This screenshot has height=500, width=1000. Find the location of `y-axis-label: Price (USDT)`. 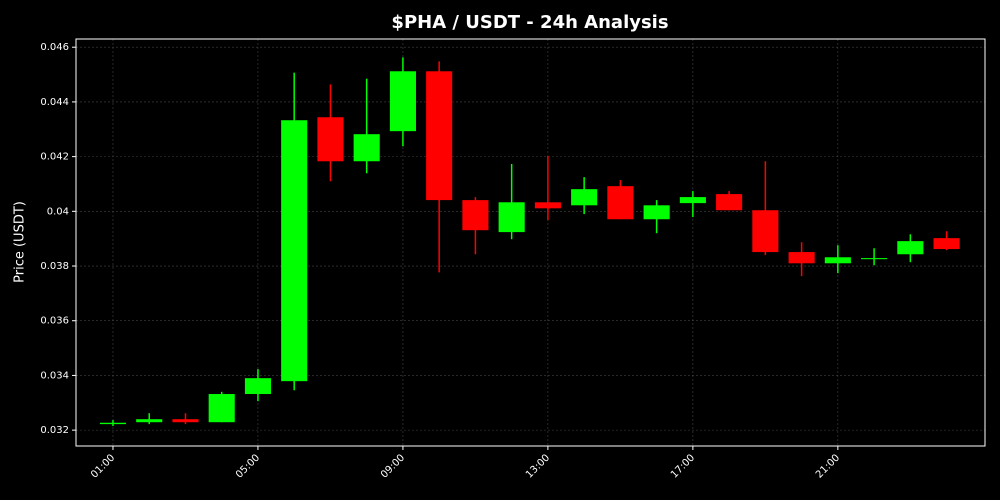

y-axis-label: Price (USDT) is located at coordinates (20, 242).